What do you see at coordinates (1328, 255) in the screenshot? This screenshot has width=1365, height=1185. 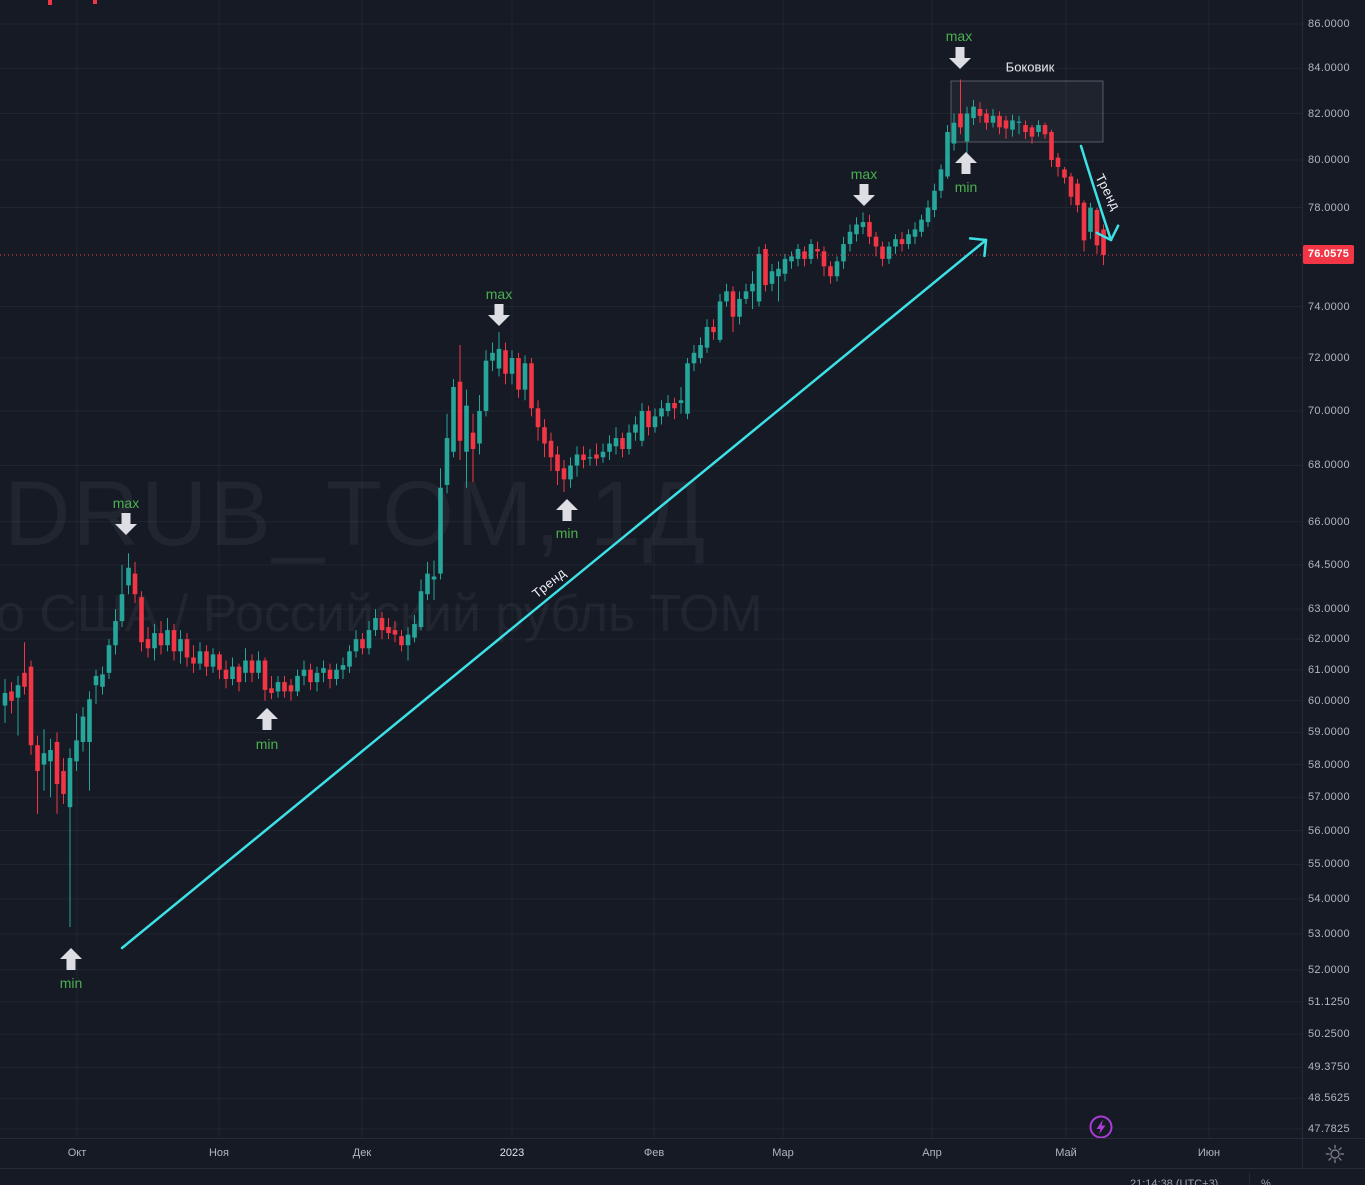 I see `last-price-tag: 76.0575` at bounding box center [1328, 255].